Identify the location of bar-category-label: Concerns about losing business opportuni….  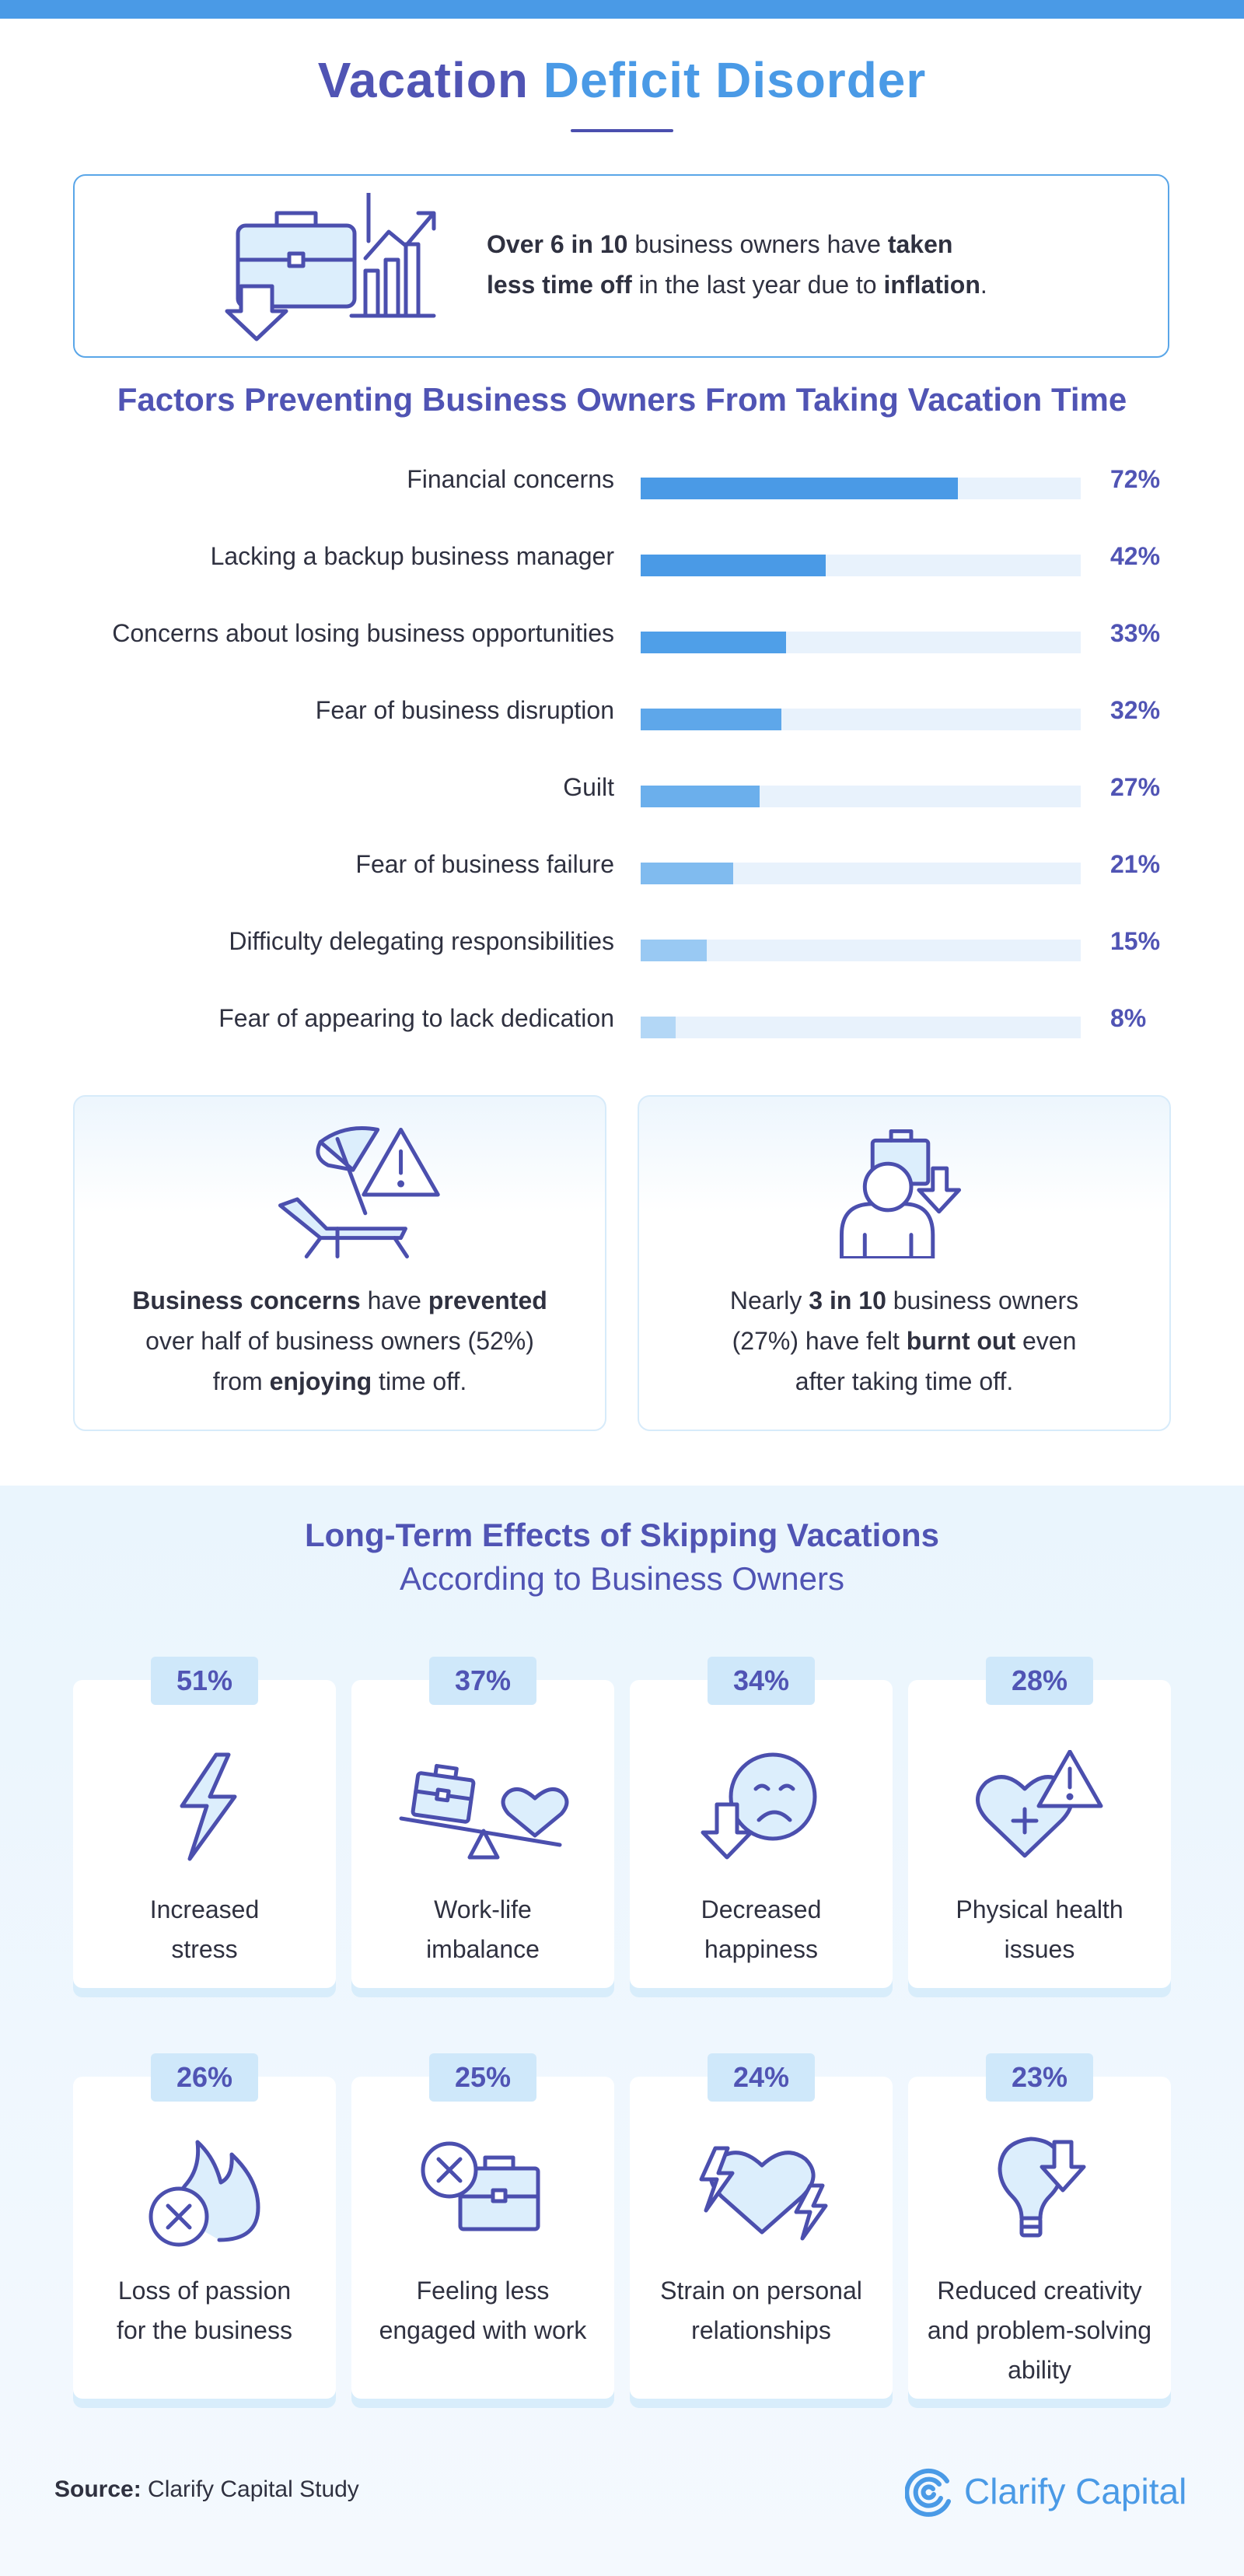
(363, 633).